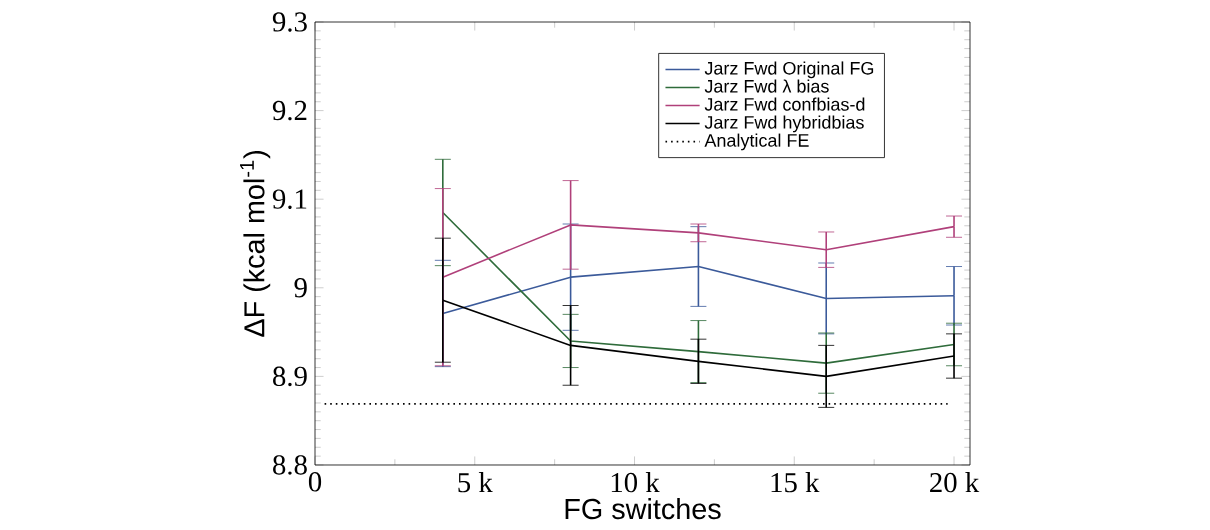  What do you see at coordinates (784, 124) in the screenshot?
I see `legend-label: Jarz Fwd hybridbias` at bounding box center [784, 124].